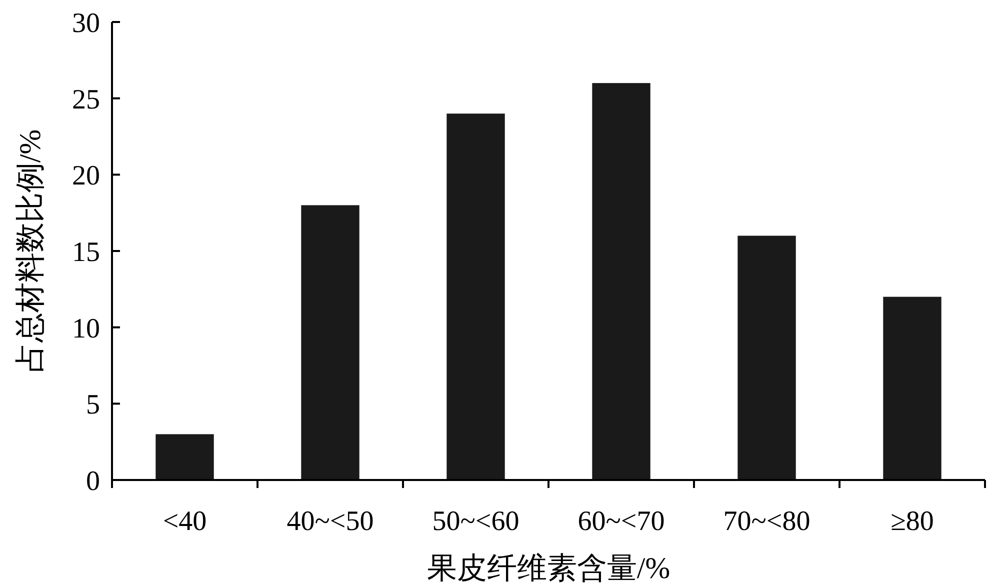 This screenshot has height=587, width=1000. I want to click on x-tick-label: <40, so click(184, 521).